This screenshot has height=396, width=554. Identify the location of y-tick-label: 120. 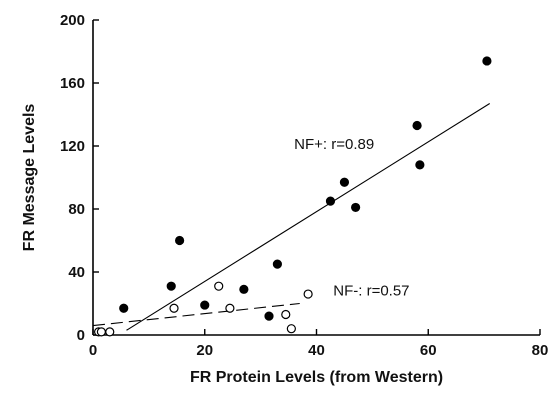
(72, 146).